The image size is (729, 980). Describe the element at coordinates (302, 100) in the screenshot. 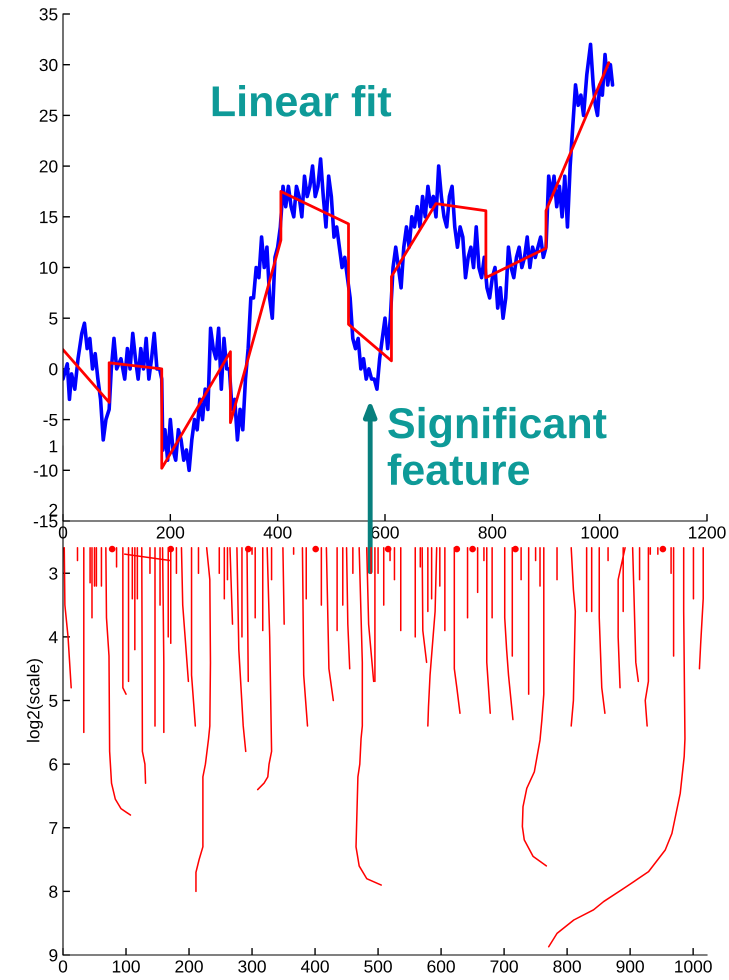

I see `annotation: Linear fit` at that location.